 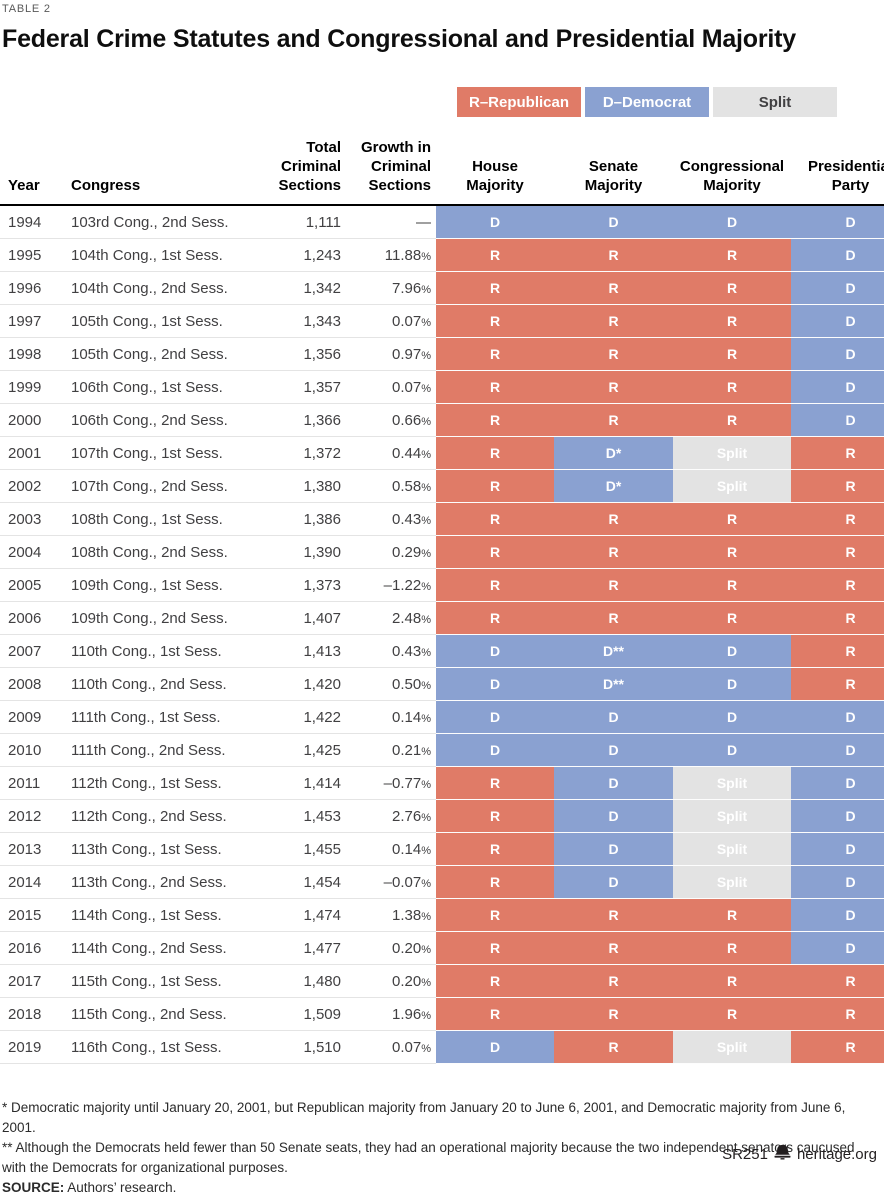 What do you see at coordinates (836, 1154) in the screenshot?
I see `site-link: heritage.org` at bounding box center [836, 1154].